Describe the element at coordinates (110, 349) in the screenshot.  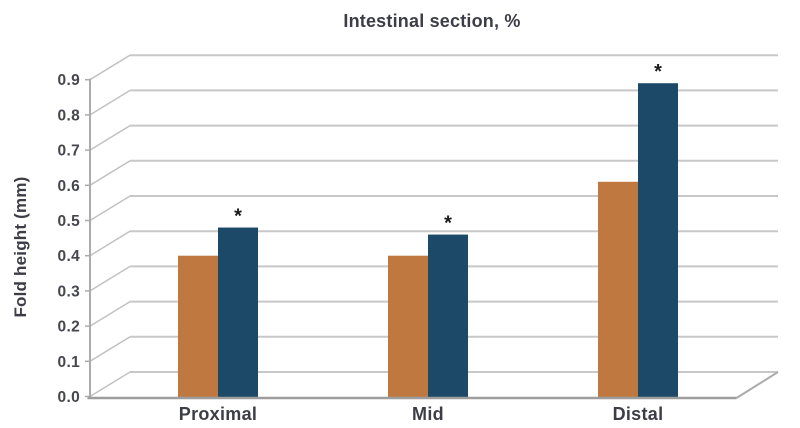
I see `depth-diagonal-0.1` at that location.